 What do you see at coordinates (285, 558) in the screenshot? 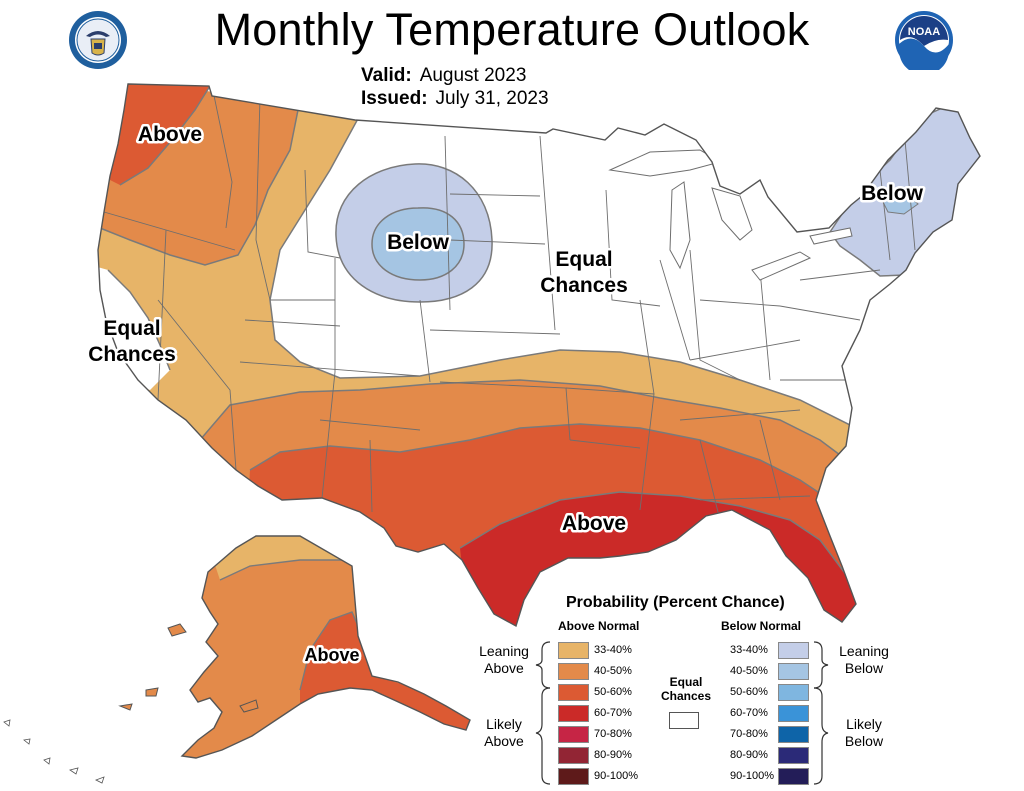
I see `alaska-above-33-40-area` at bounding box center [285, 558].